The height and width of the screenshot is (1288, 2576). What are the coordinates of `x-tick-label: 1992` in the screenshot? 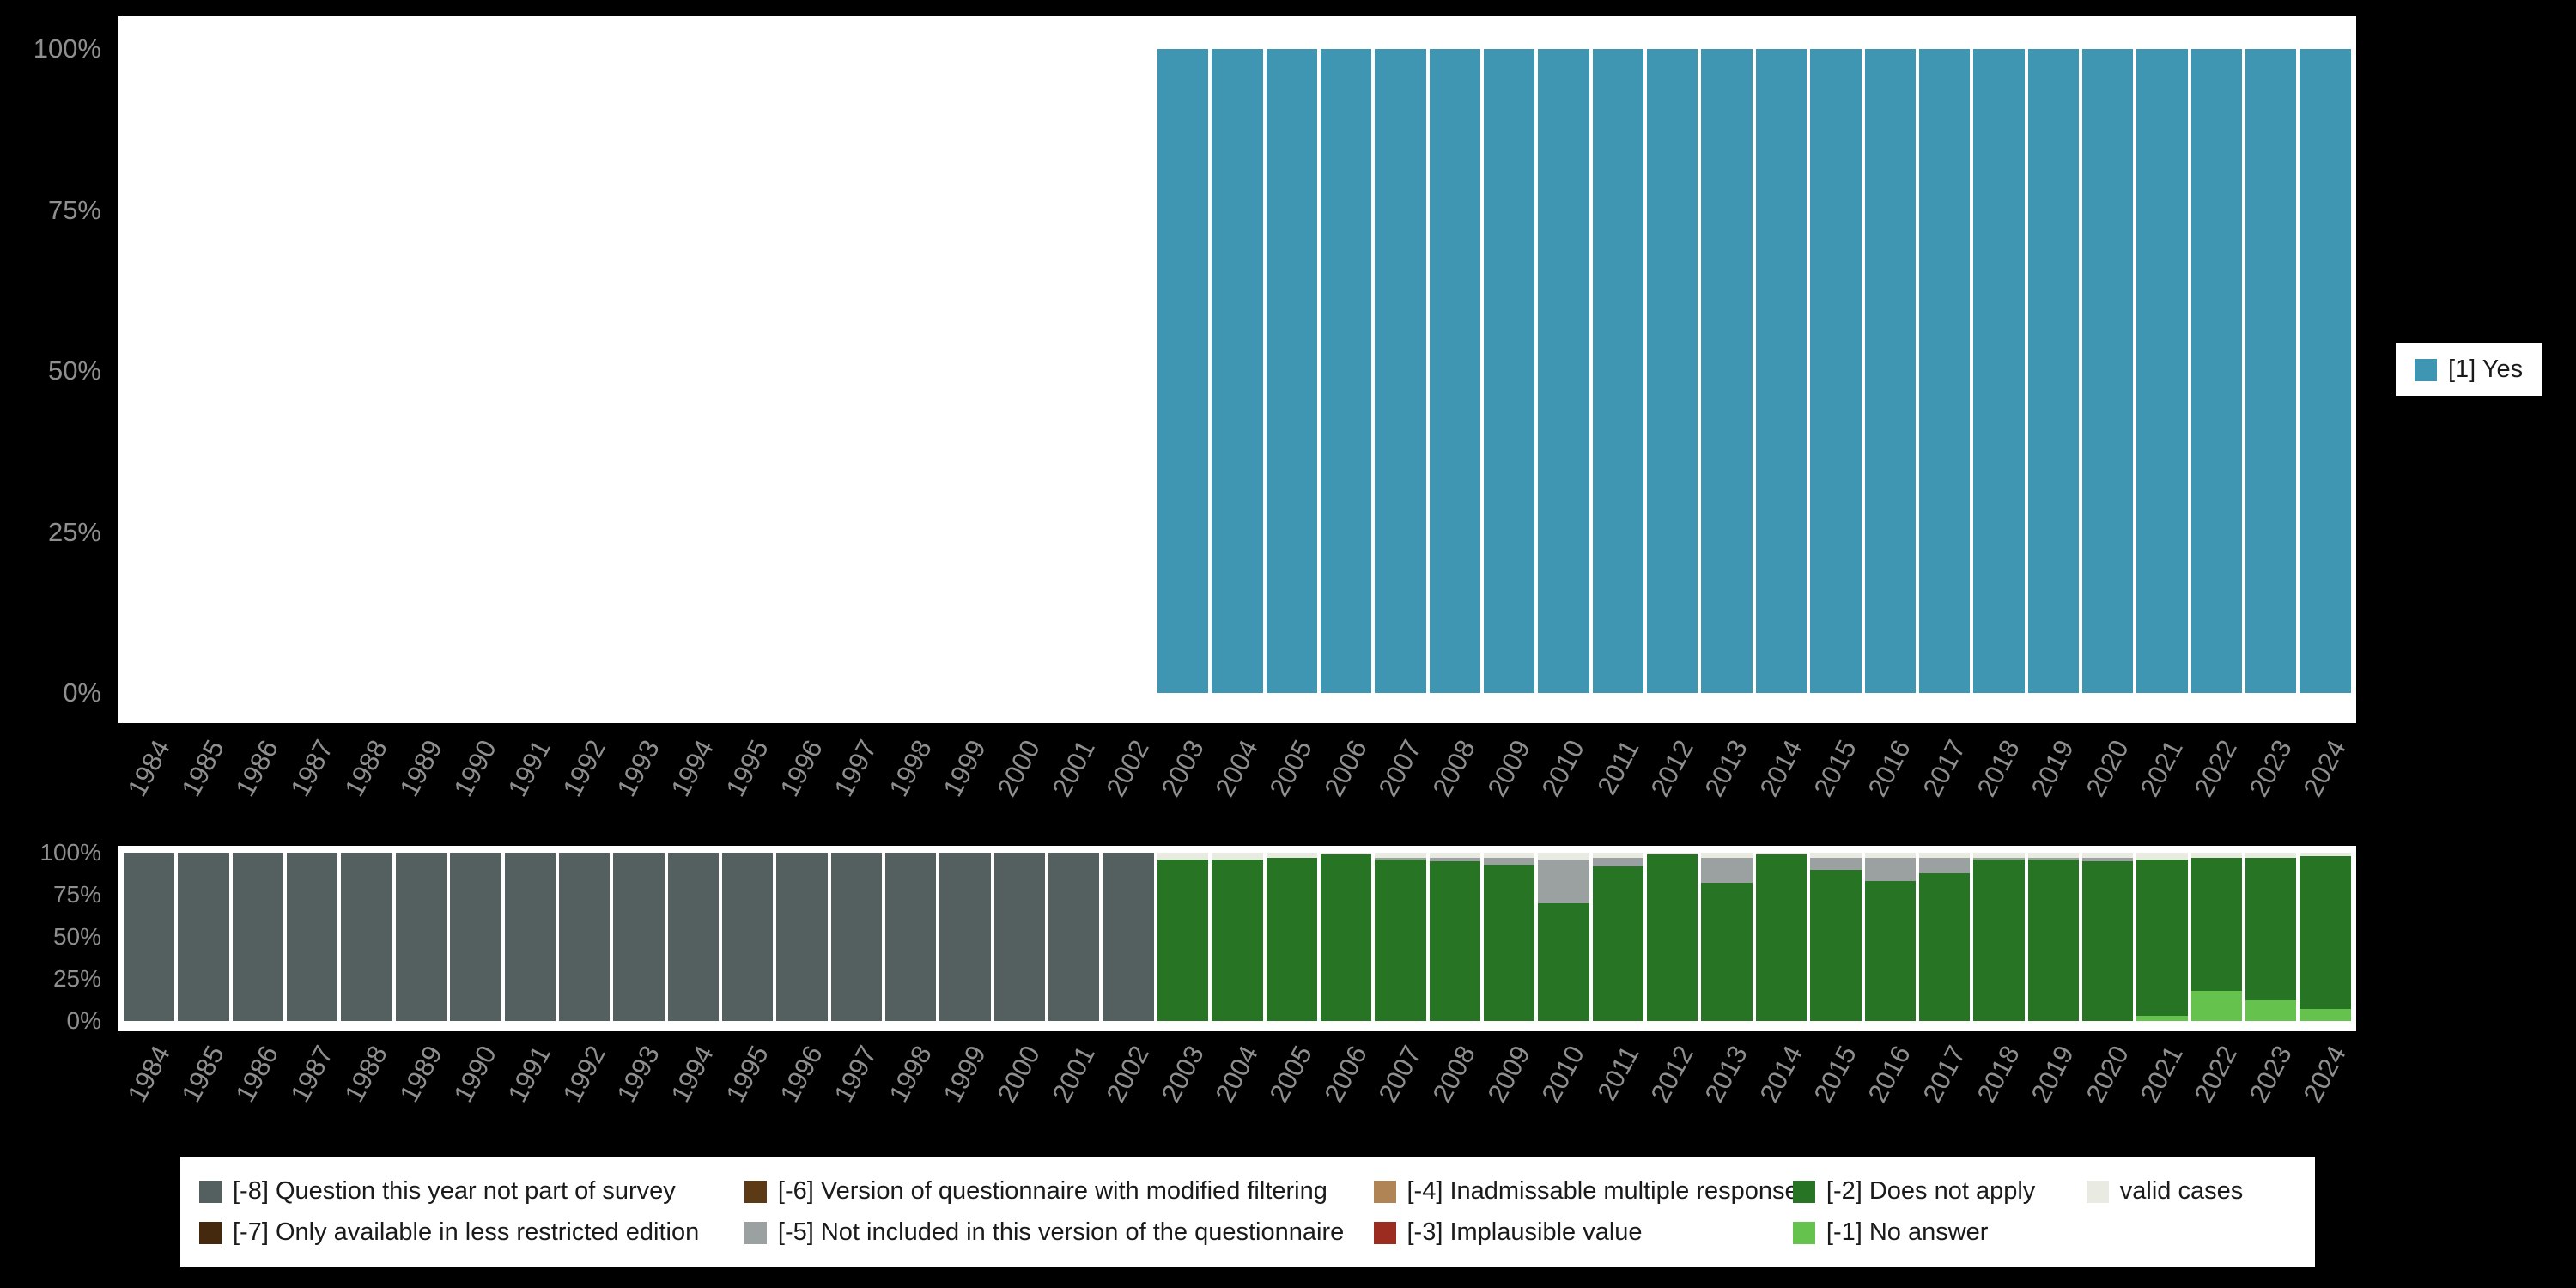 It's located at (583, 768).